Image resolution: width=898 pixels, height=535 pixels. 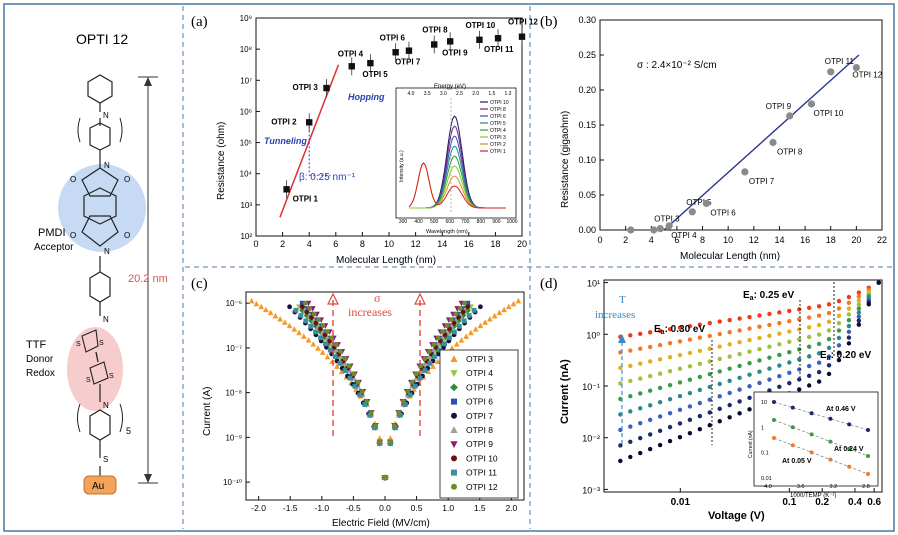 What do you see at coordinates (258, 508) in the screenshot?
I see `panel-c-xtick-label: -2.0` at bounding box center [258, 508].